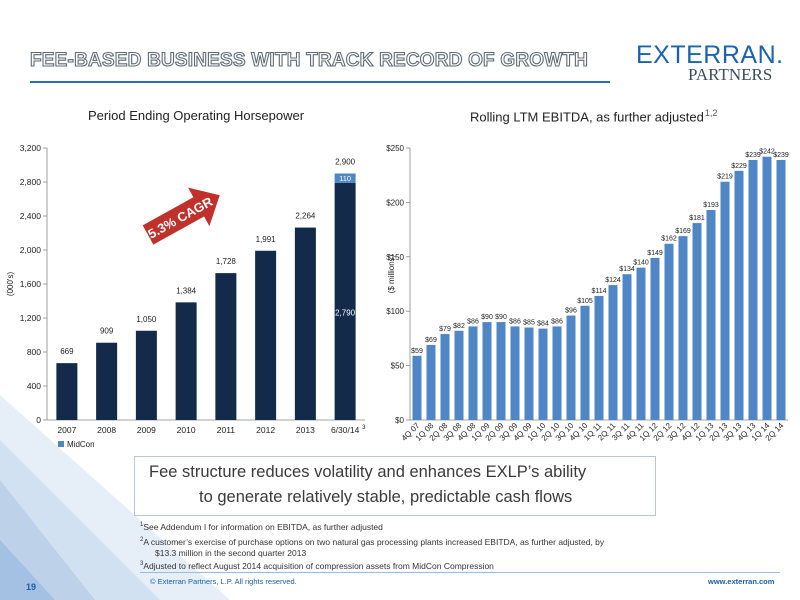 The height and width of the screenshot is (600, 800). I want to click on chart1-bar-label: 1,050, so click(146, 319).